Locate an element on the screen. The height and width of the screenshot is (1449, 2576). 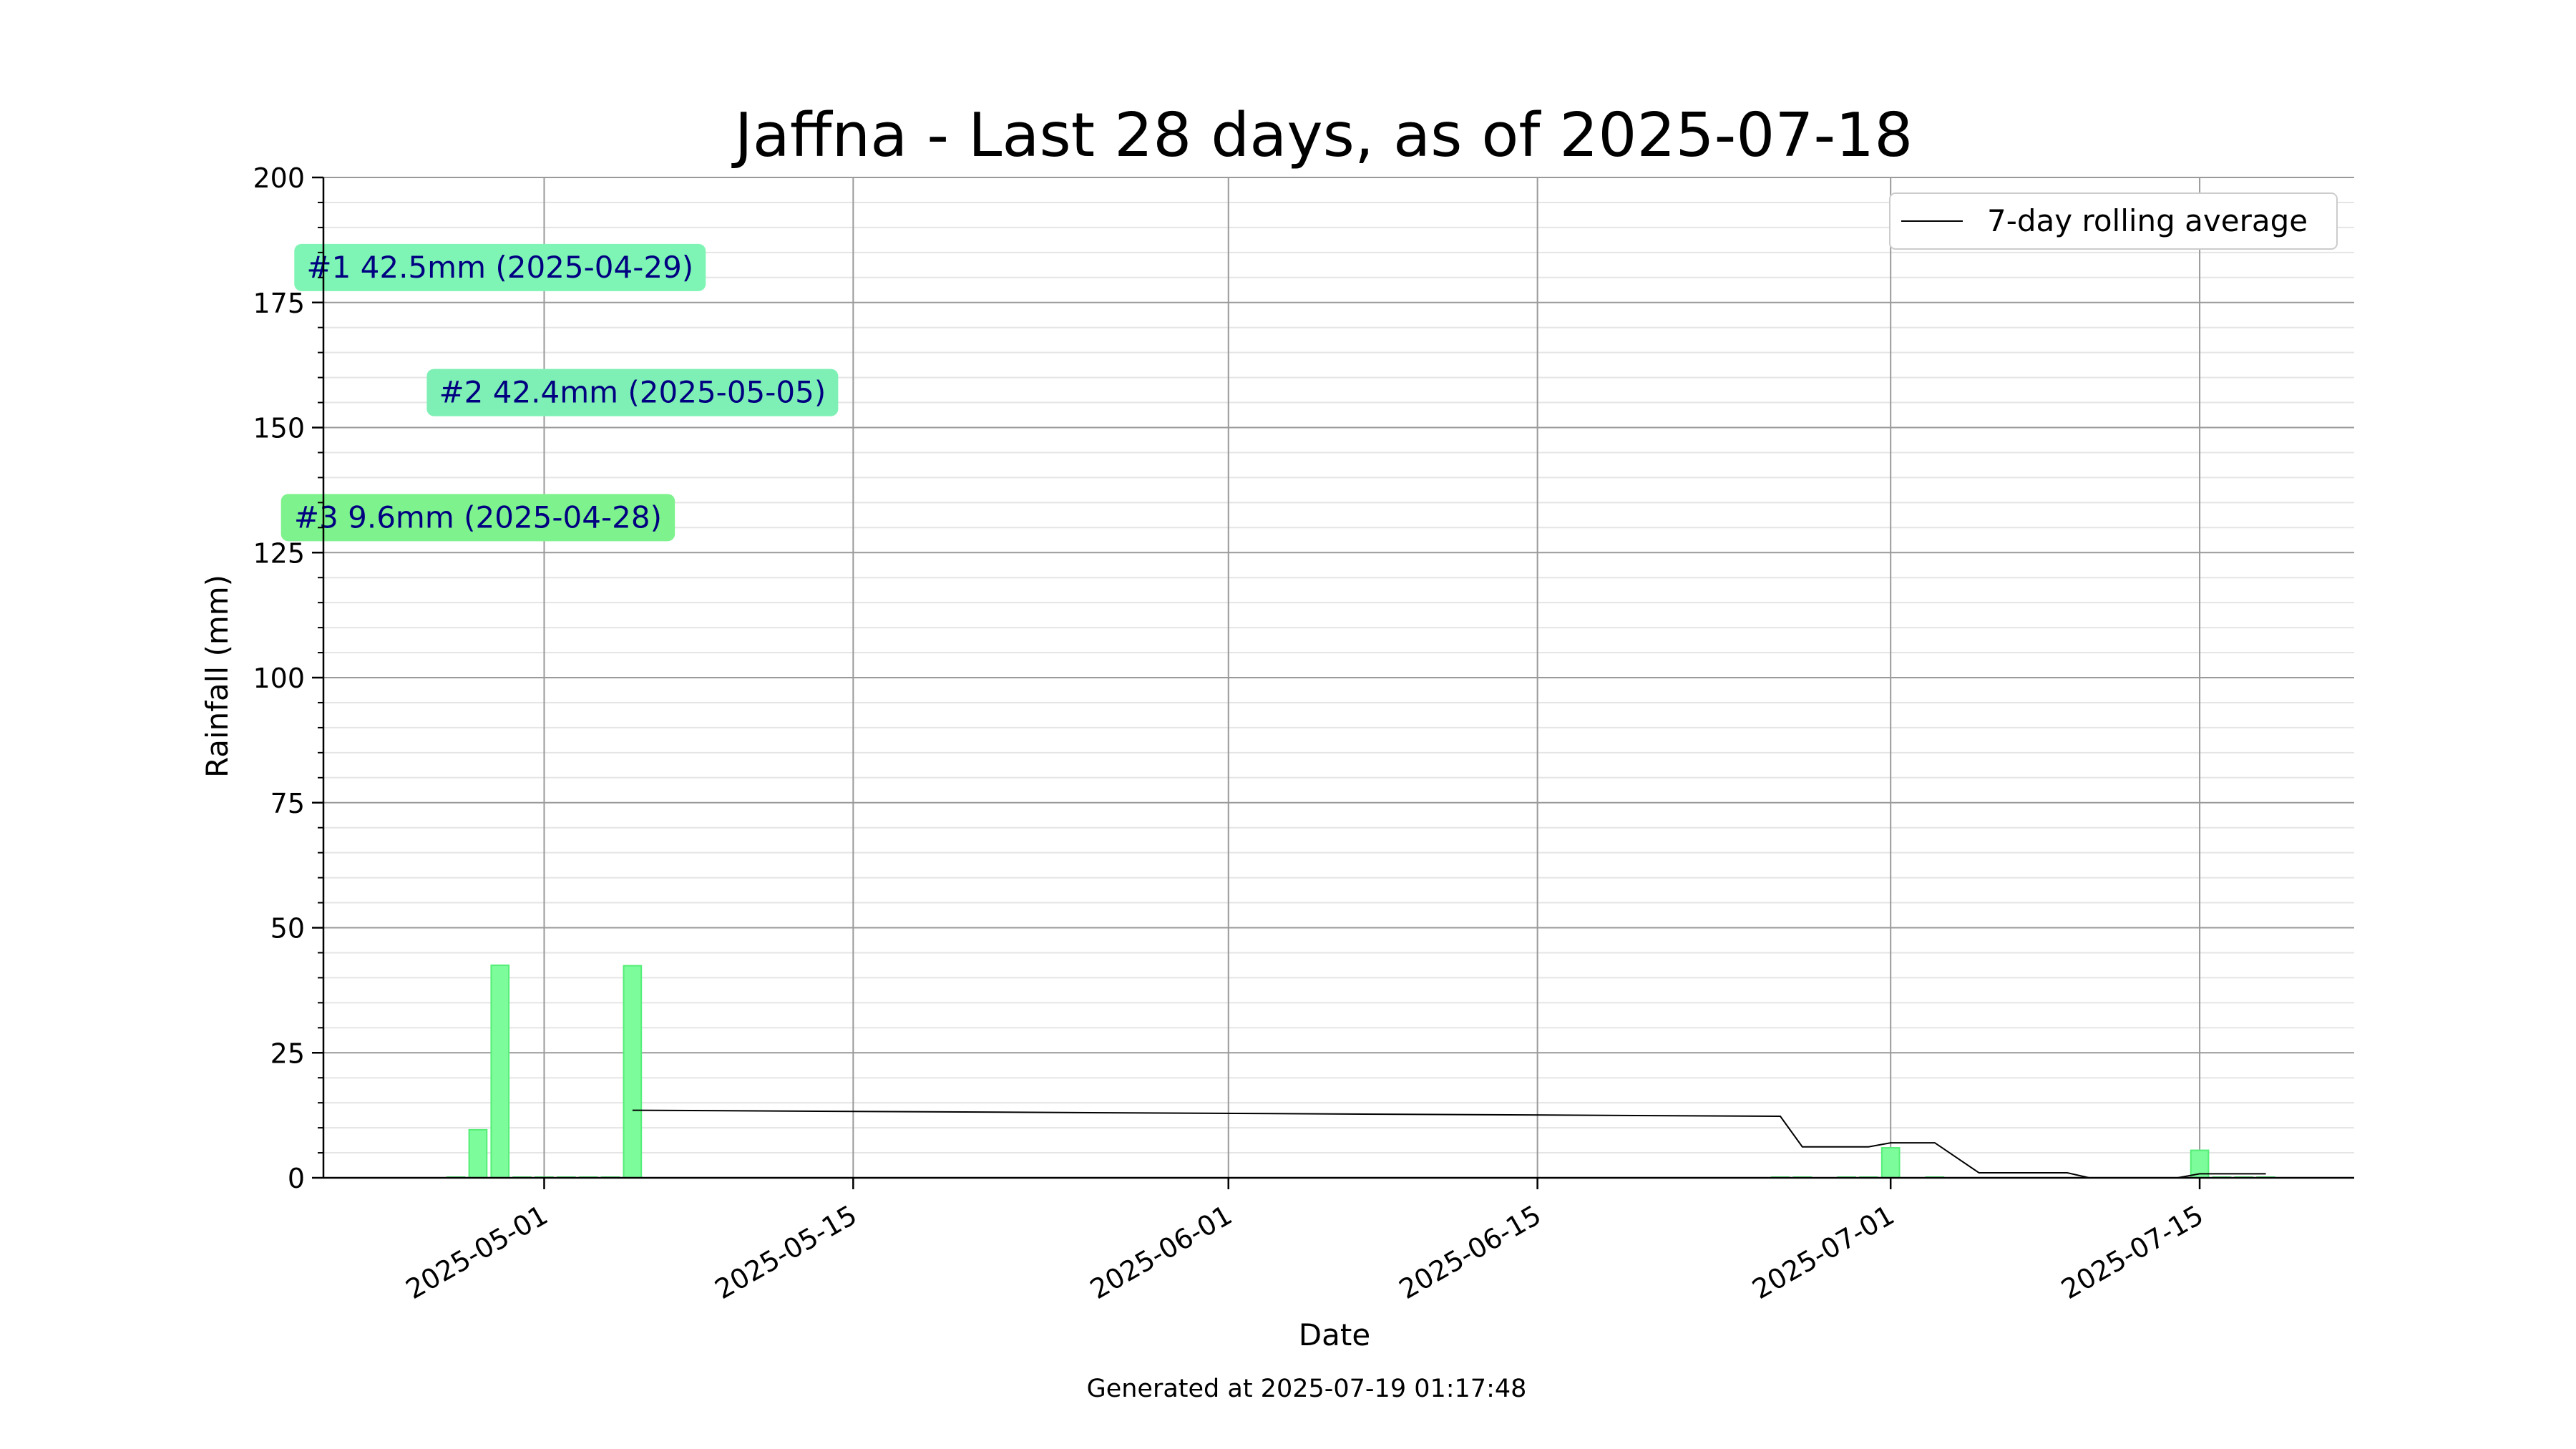
annotation-label: #3 9.6mm (2025-04-28) is located at coordinates (478, 517).